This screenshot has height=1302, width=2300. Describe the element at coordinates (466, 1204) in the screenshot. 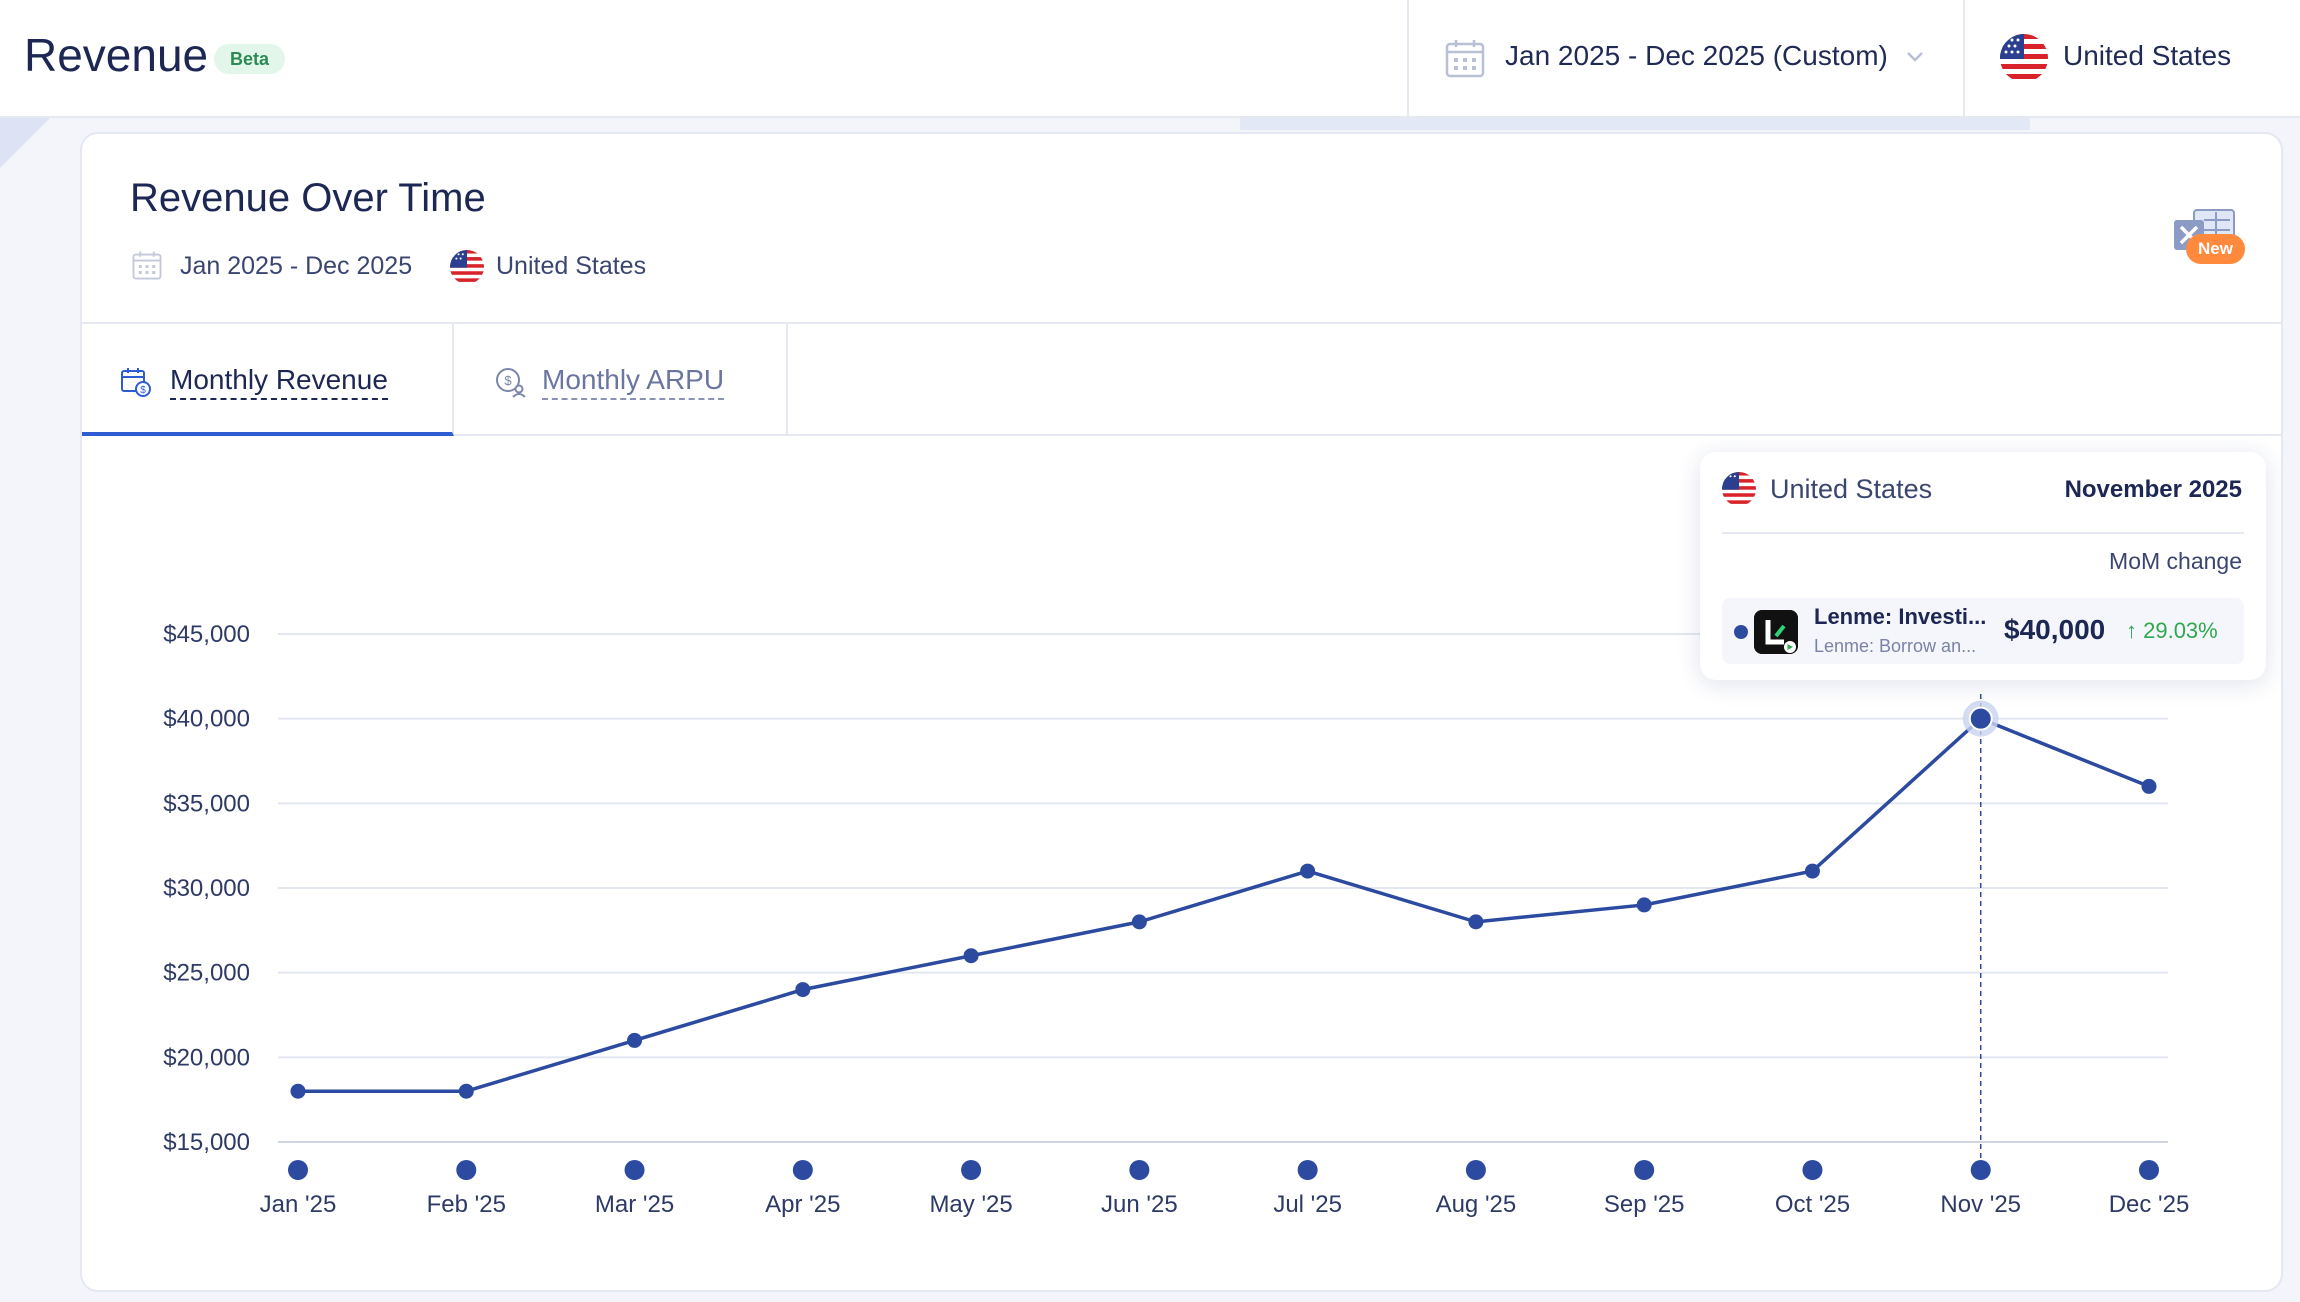

I see `x-tick-label: Feb '25` at that location.